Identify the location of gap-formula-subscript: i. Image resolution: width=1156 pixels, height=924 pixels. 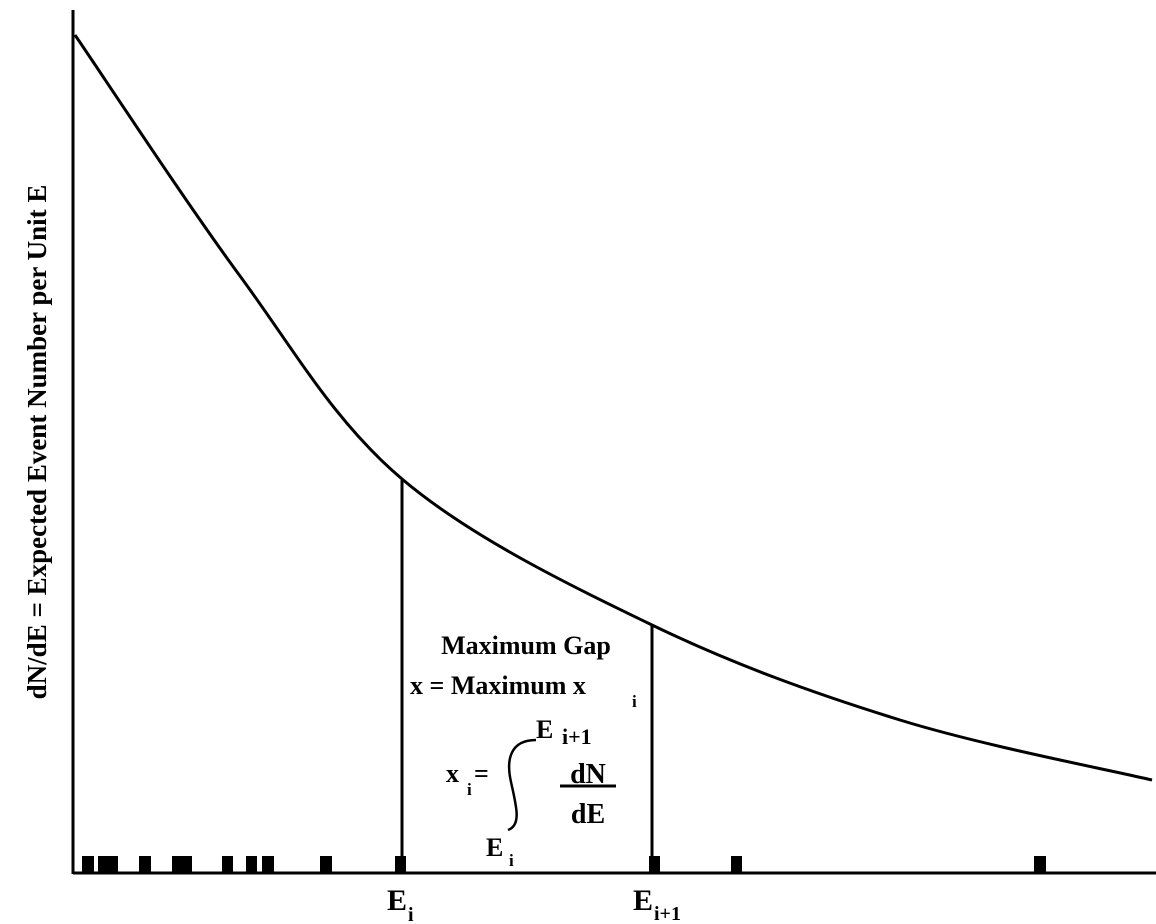
(634, 701).